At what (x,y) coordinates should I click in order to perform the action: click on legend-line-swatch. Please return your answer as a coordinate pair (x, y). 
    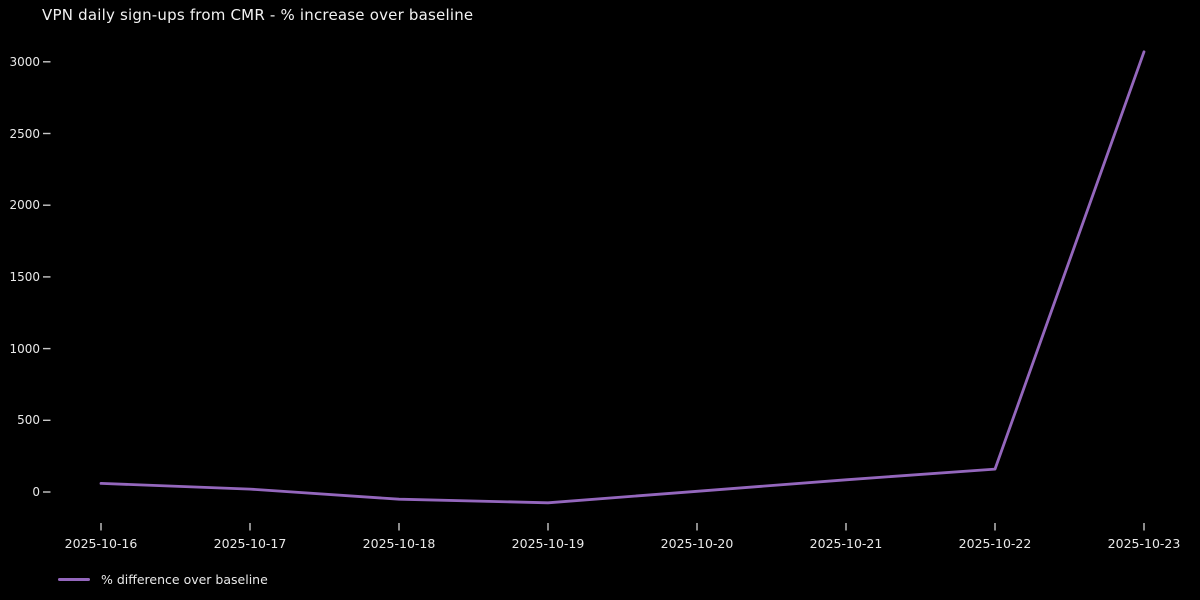
    Looking at the image, I should click on (74, 579).